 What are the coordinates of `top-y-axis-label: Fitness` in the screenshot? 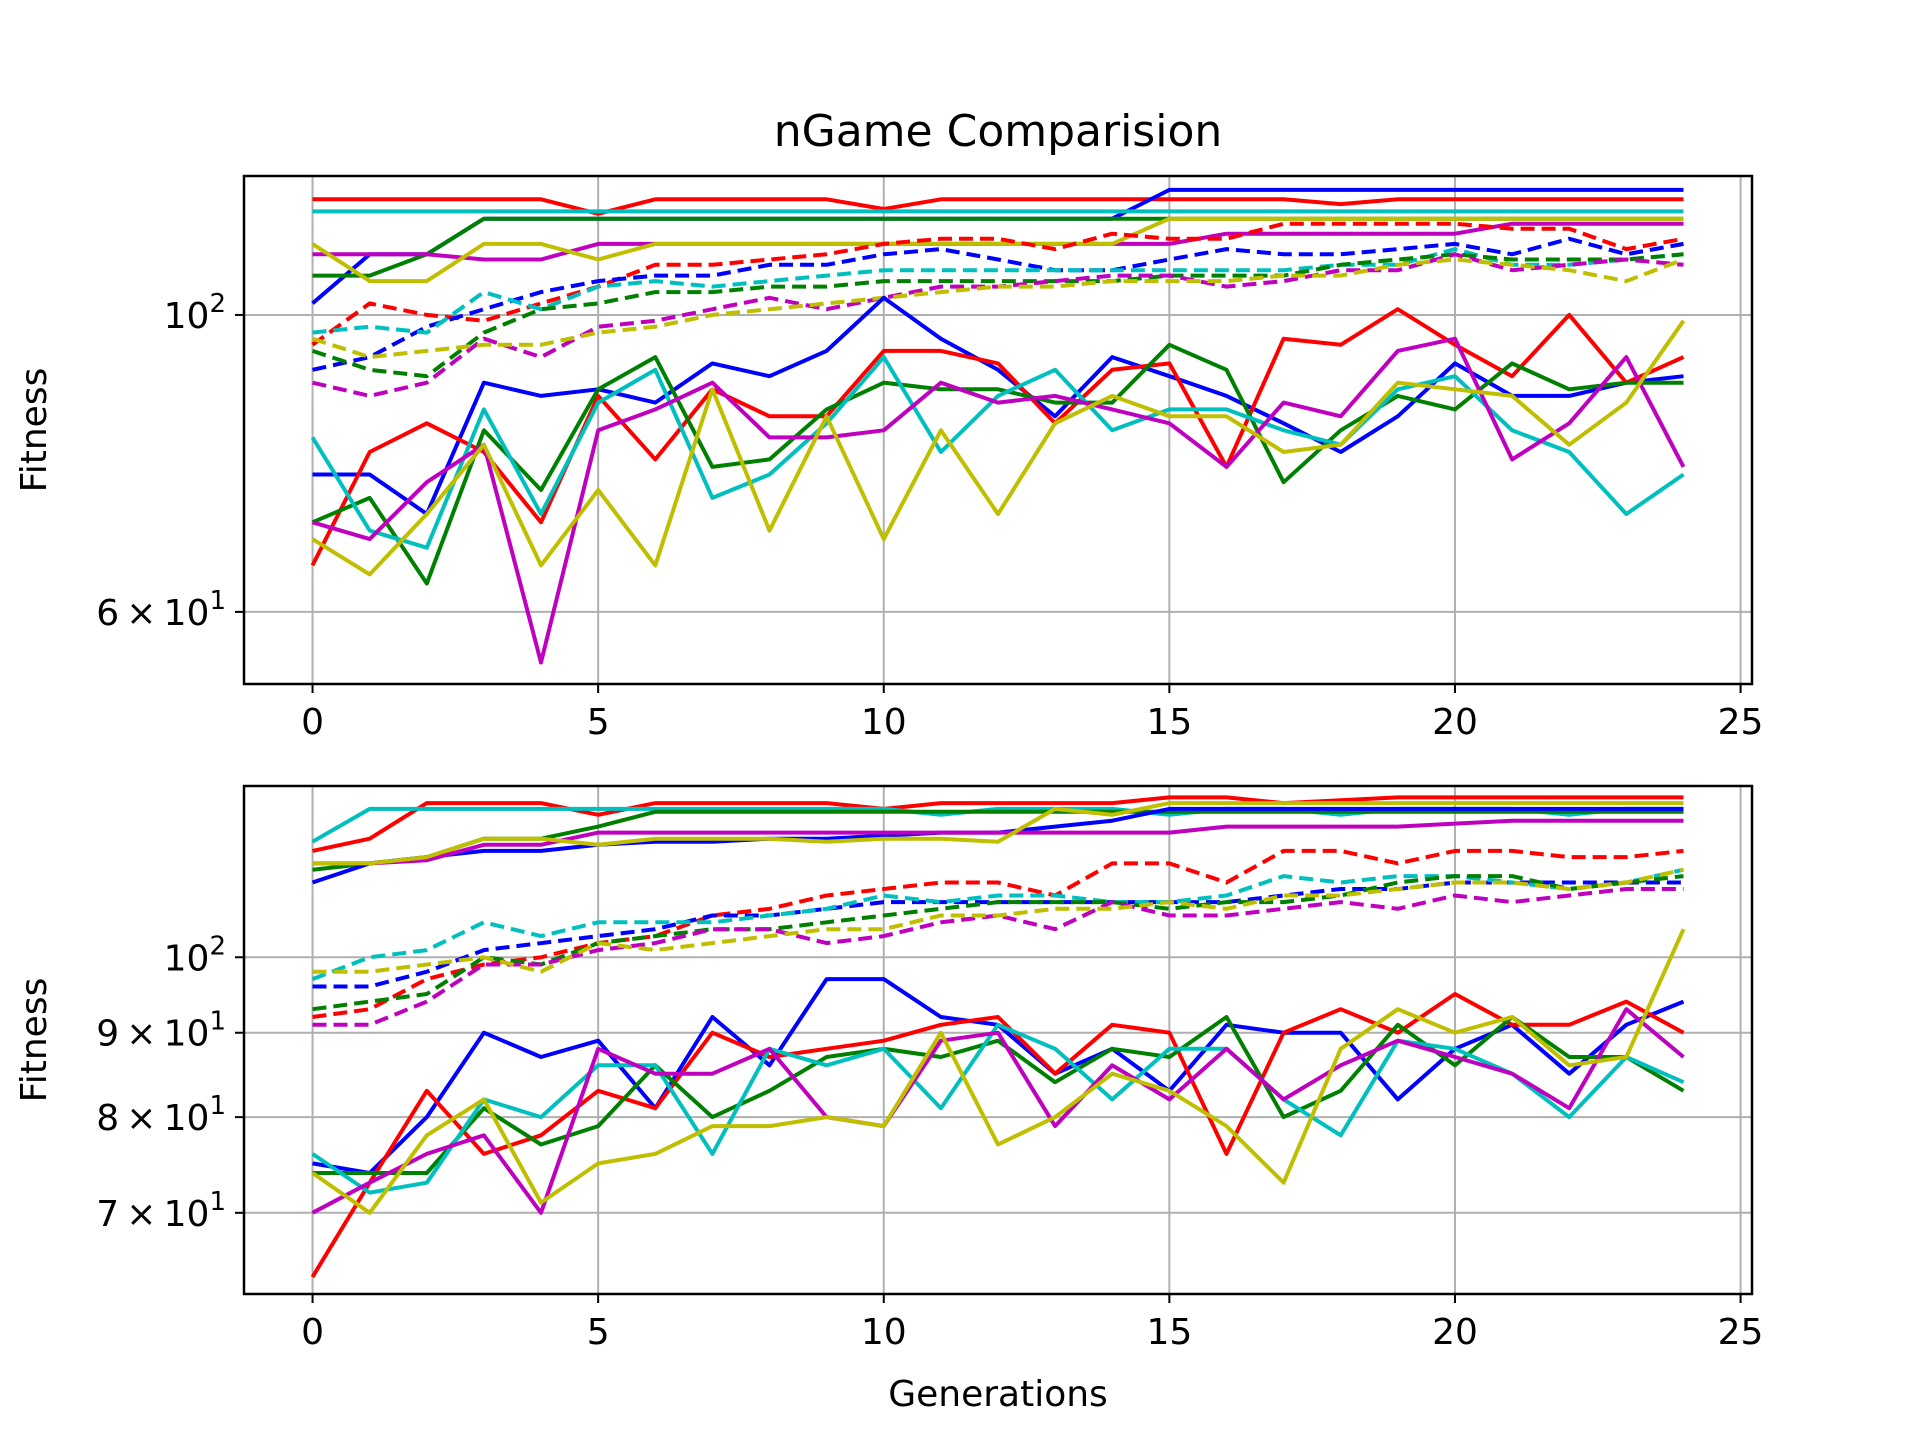 It's located at (34, 430).